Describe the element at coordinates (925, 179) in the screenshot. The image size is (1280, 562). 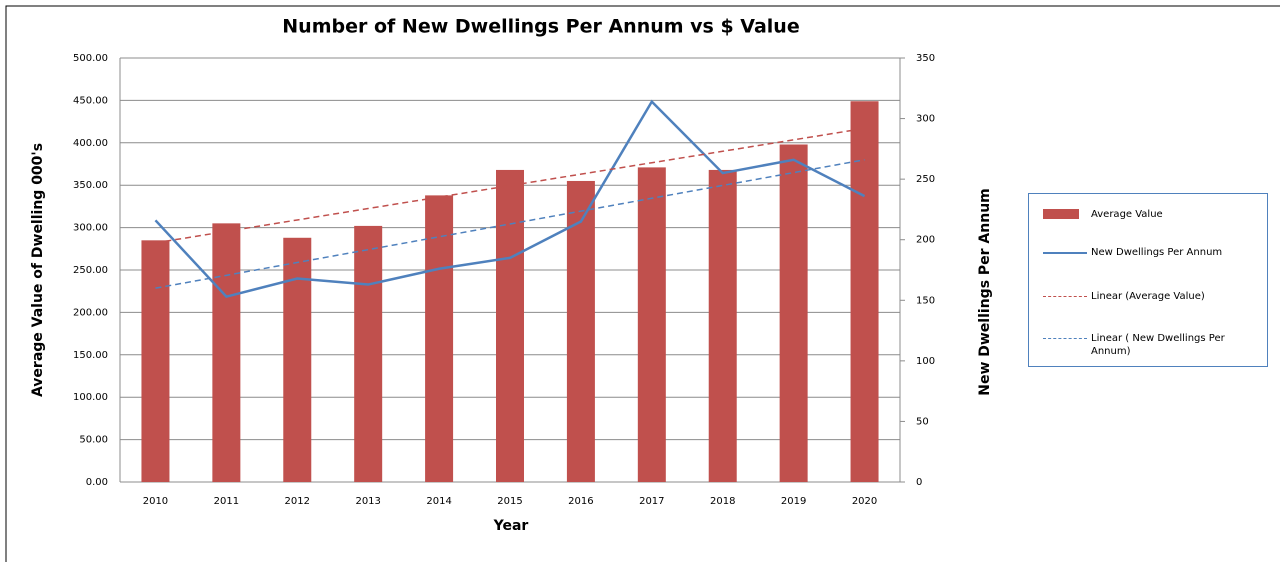
I see `y2-tick-label: 250` at that location.